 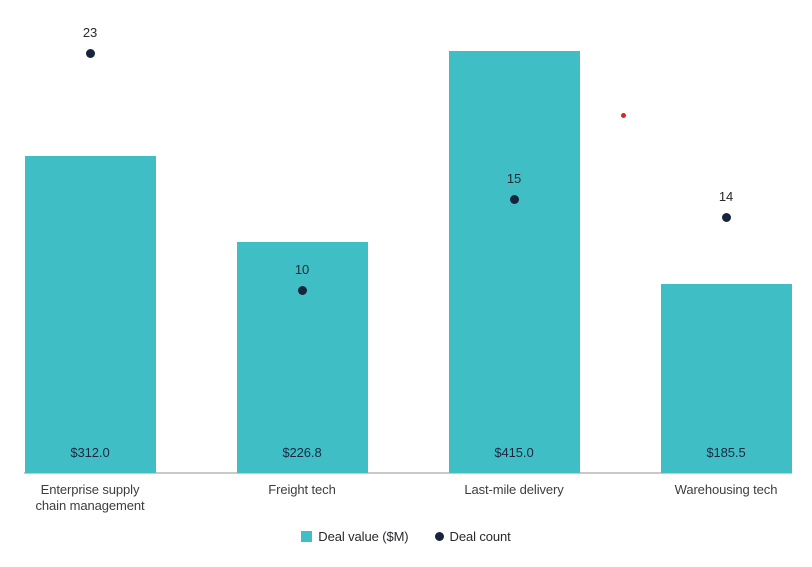 I want to click on x-axis-label-warehousing-tech: Warehousing tech, so click(x=726, y=489).